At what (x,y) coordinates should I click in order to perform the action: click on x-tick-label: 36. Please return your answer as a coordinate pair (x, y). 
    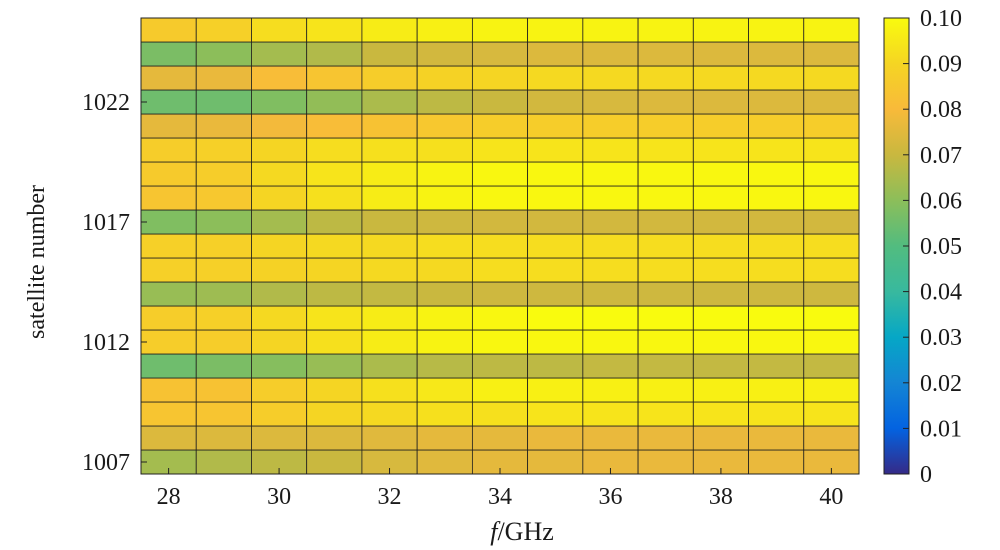
    Looking at the image, I should click on (610, 497).